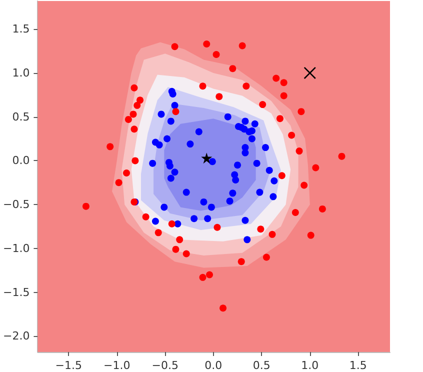 This screenshot has height=372, width=423. I want to click on y-tick-label: −2.0, so click(16, 336).